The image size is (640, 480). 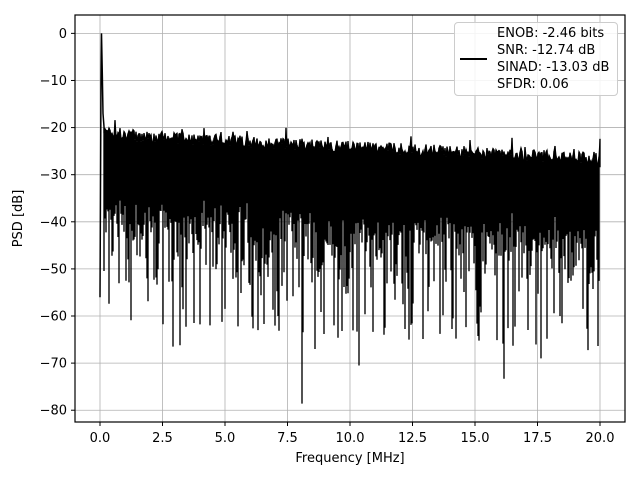 What do you see at coordinates (412, 438) in the screenshot?
I see `x-tick-label: 12.5` at bounding box center [412, 438].